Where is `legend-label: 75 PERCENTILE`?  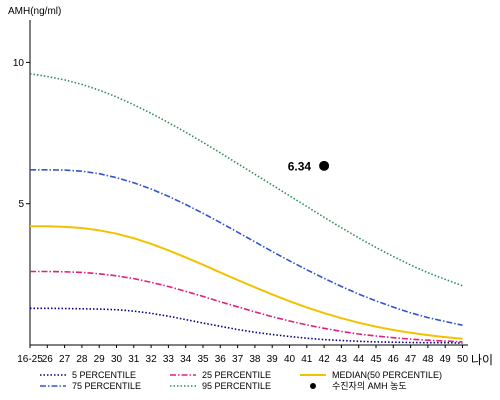 legend-label: 75 PERCENTILE is located at coordinates (106, 386).